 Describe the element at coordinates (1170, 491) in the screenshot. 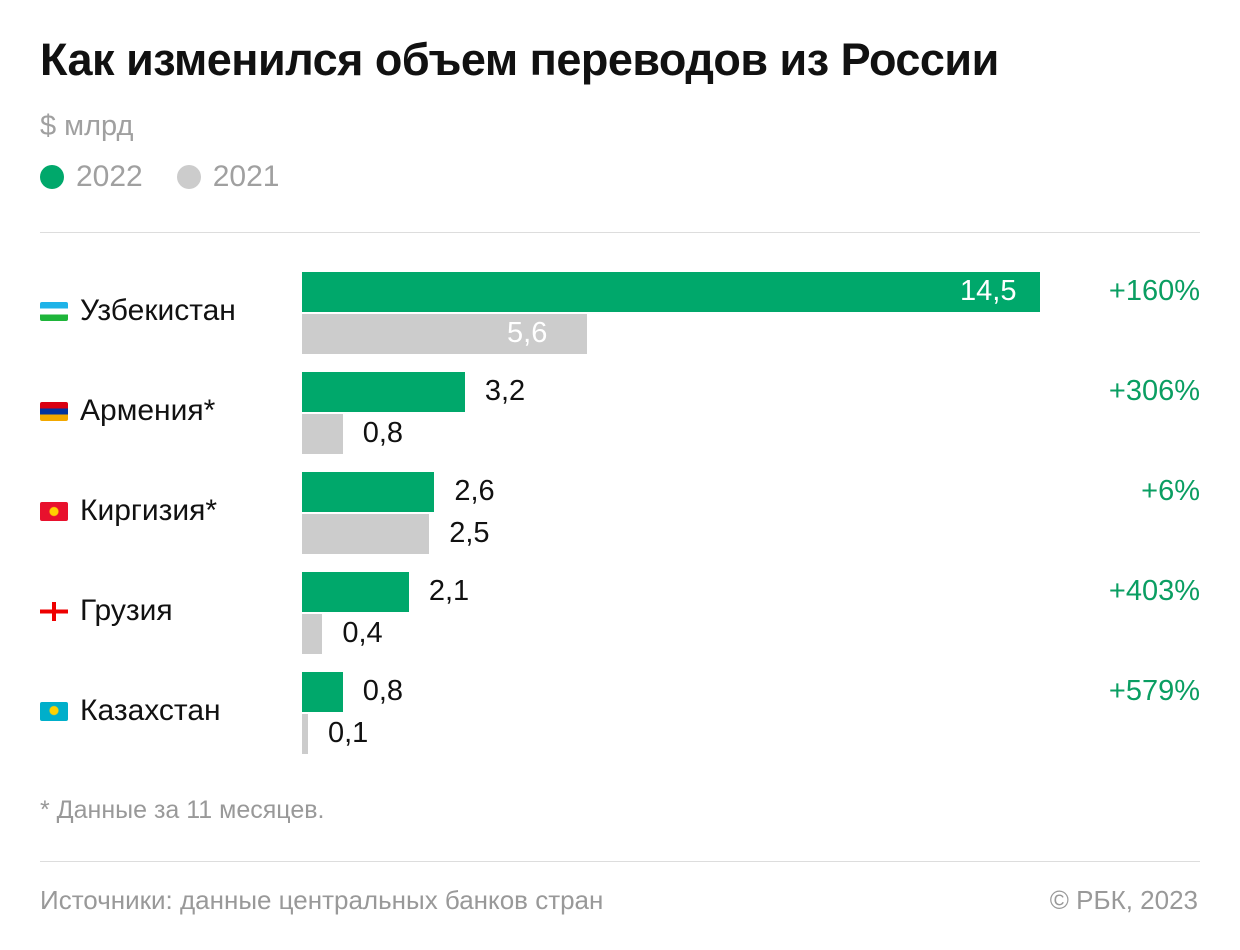

I see `change-label: +6%` at that location.